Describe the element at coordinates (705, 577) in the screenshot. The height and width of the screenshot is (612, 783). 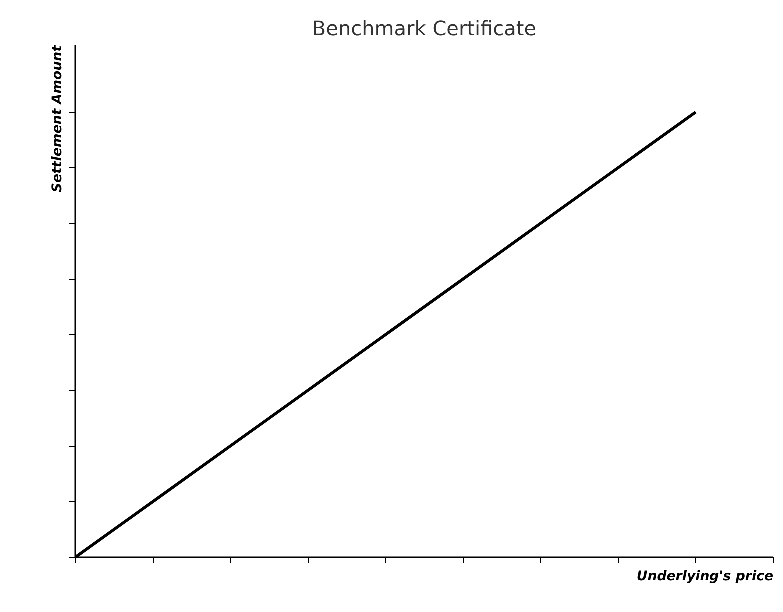
I see `x-axis-title: Underlying's price` at that location.